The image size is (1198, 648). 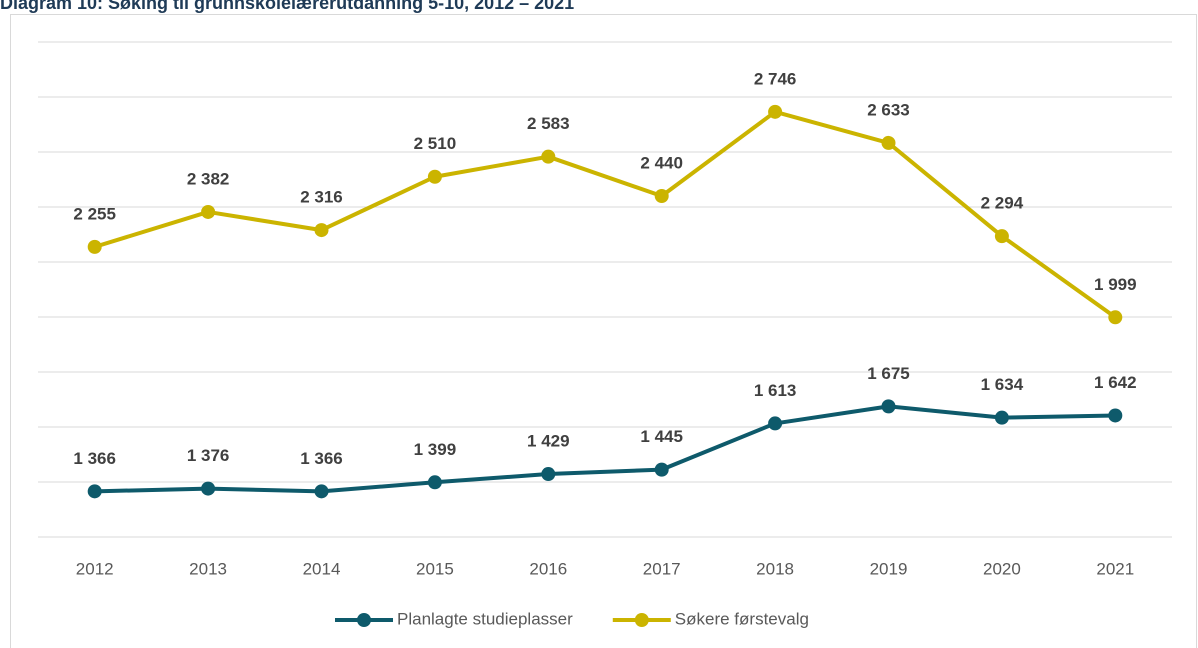 What do you see at coordinates (208, 568) in the screenshot?
I see `x-tick-label: 2013` at bounding box center [208, 568].